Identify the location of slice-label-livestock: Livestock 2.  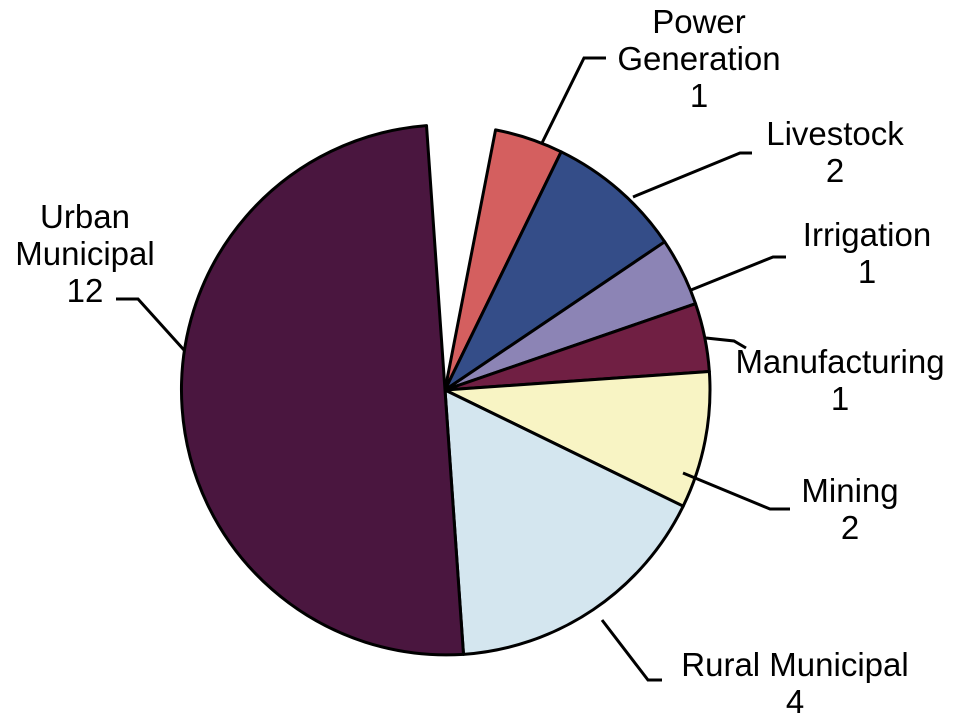
(835, 152).